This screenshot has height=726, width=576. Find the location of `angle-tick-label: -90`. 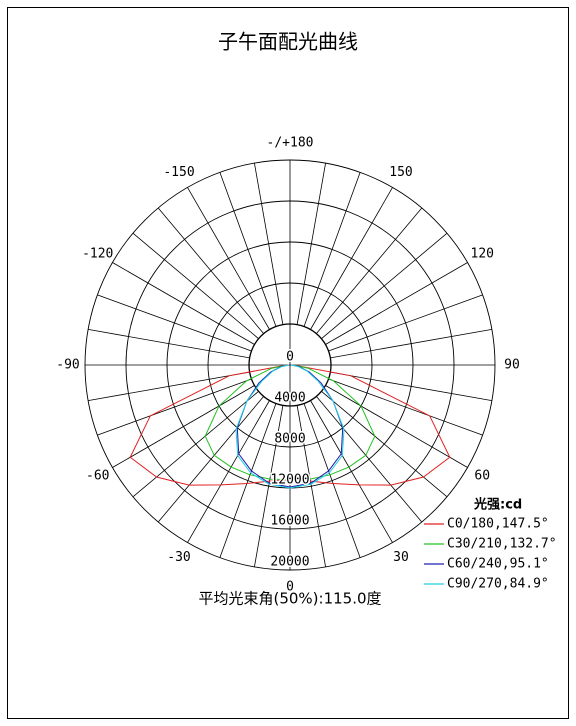

angle-tick-label: -90 is located at coordinates (67, 365).